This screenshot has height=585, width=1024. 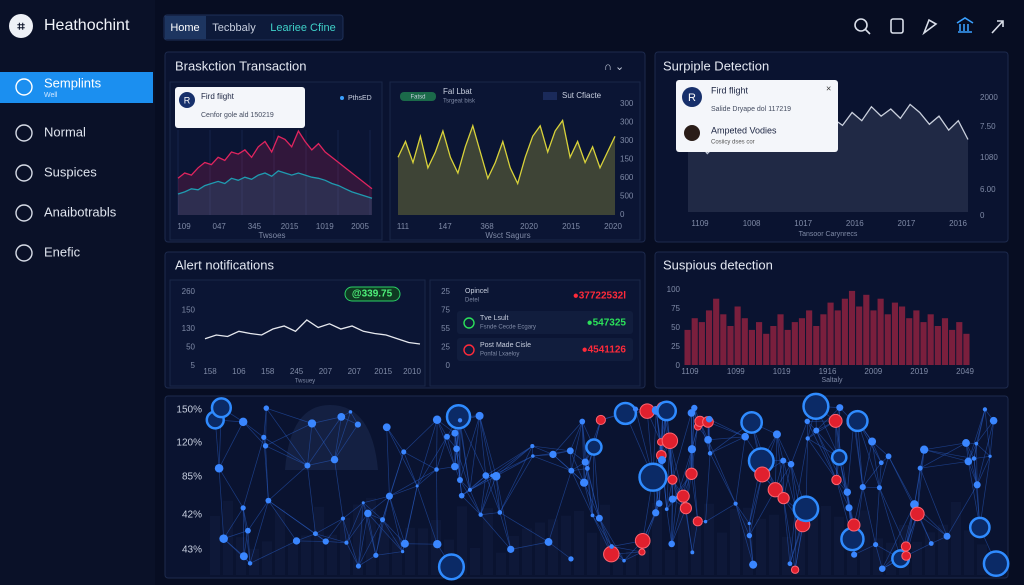 I want to click on y-tick-label: 100, so click(x=674, y=289).